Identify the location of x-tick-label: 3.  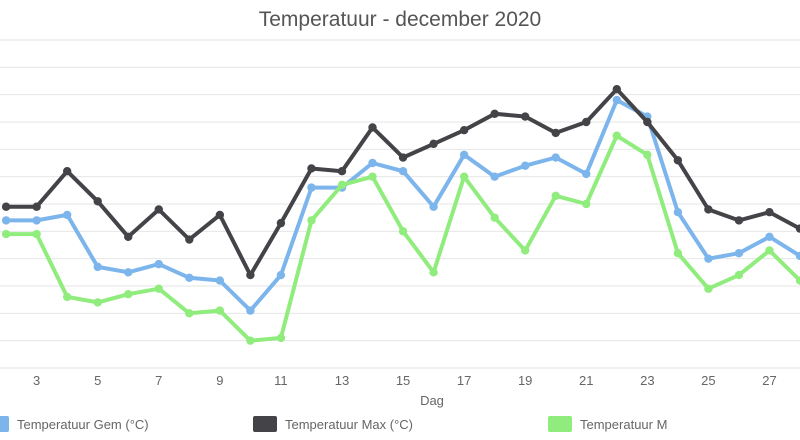
(36, 380).